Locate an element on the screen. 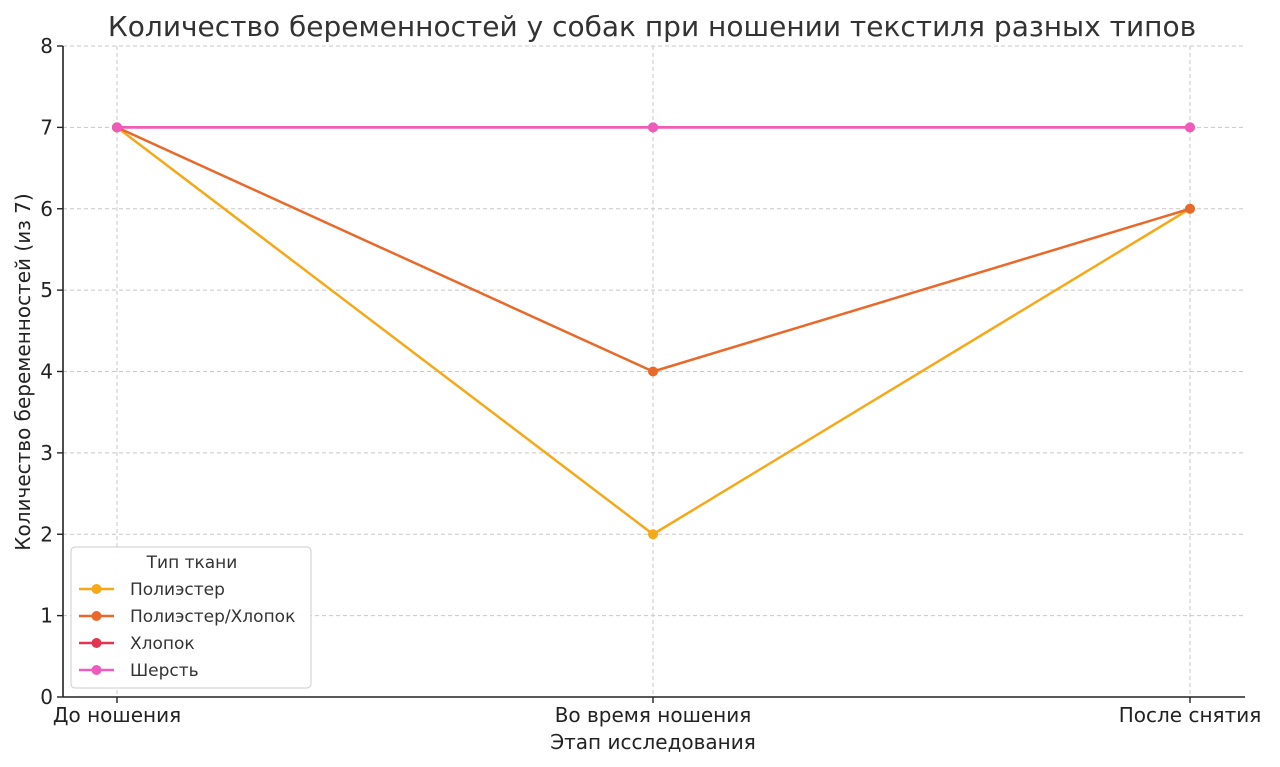 This screenshot has width=1280, height=767. legend-item: Хлопок is located at coordinates (137, 644).